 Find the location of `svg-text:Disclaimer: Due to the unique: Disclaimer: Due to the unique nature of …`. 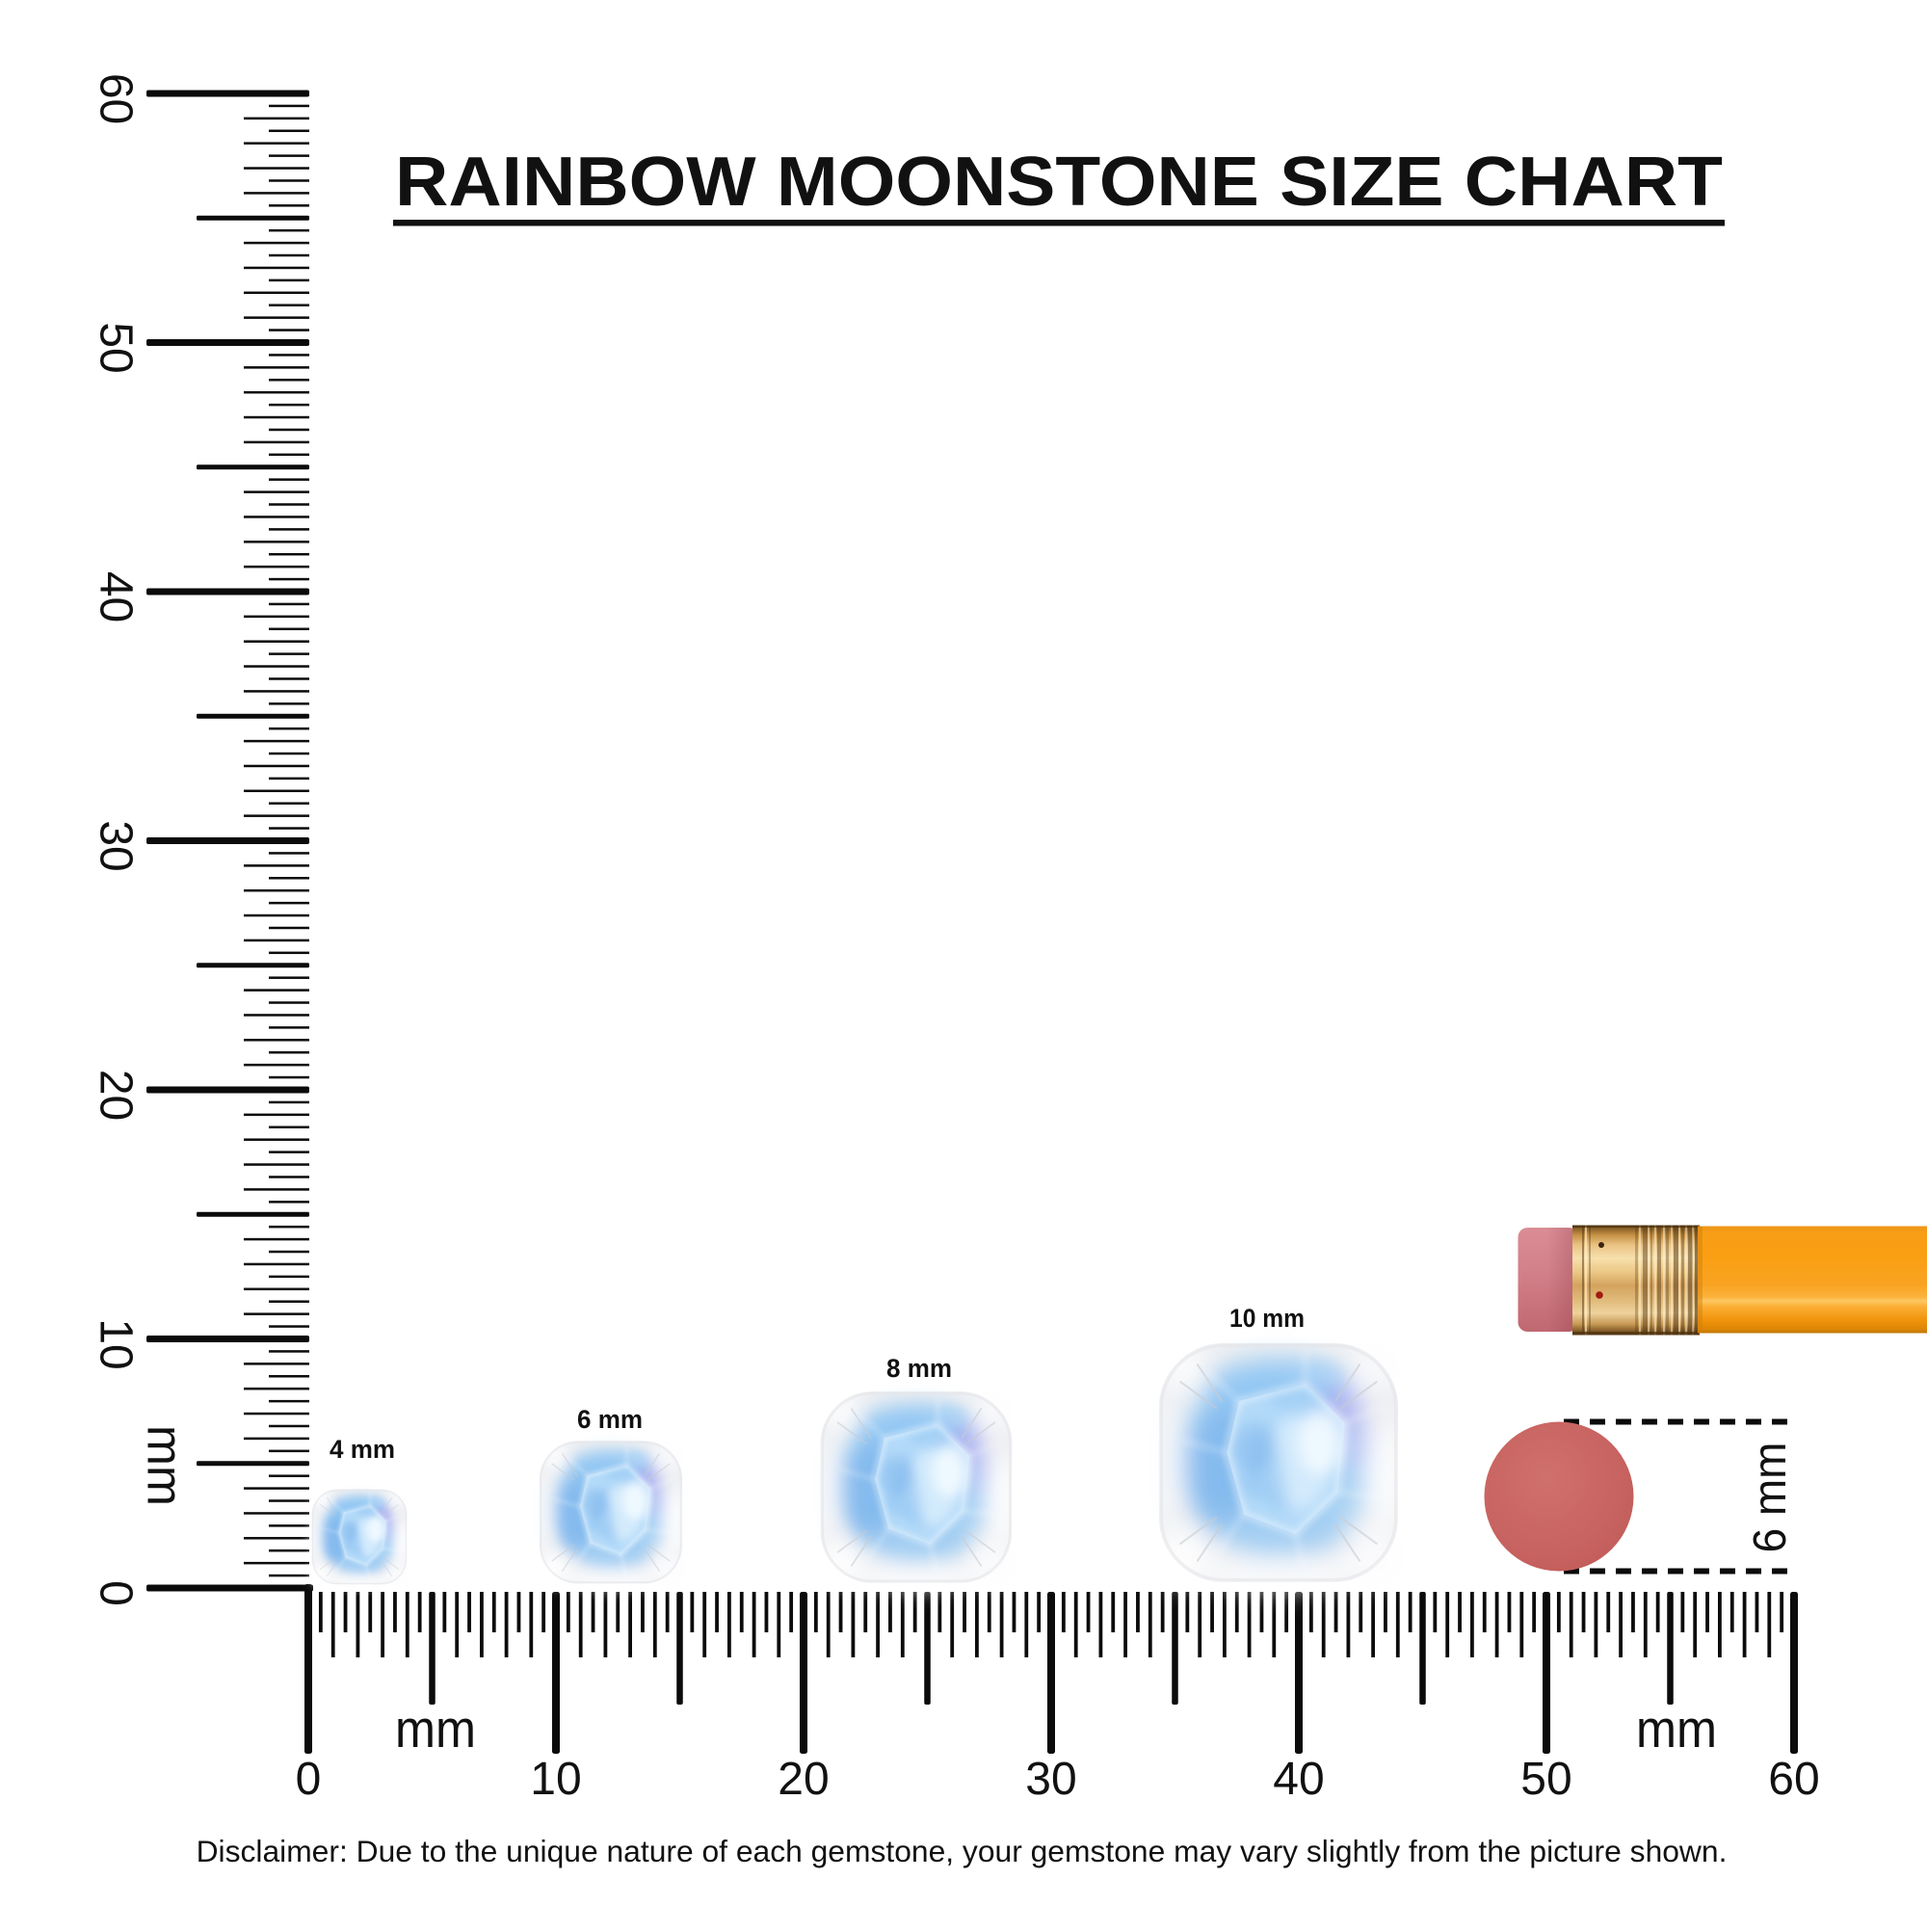

svg-text:Disclaimer: Due to the unique: Disclaimer: Due to the unique nature of … is located at coordinates (962, 1851).